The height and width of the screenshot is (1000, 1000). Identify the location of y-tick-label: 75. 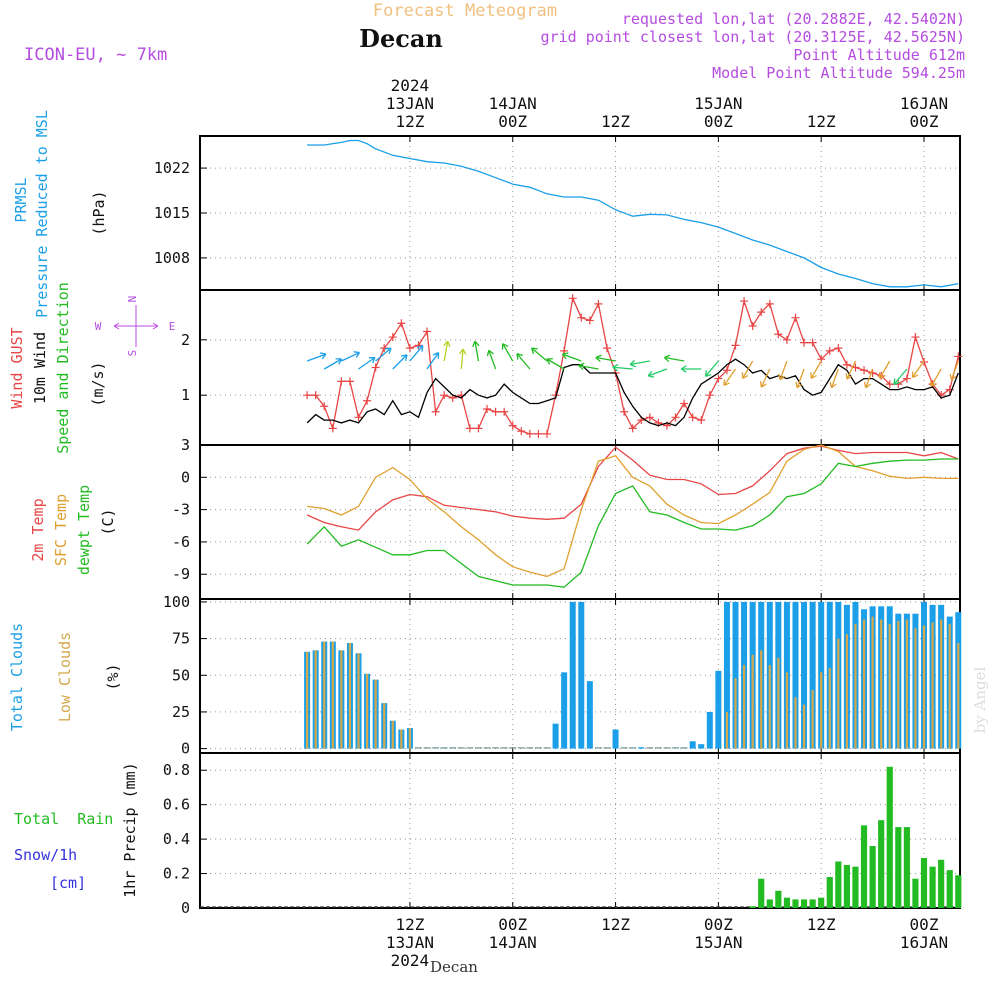
(181, 639).